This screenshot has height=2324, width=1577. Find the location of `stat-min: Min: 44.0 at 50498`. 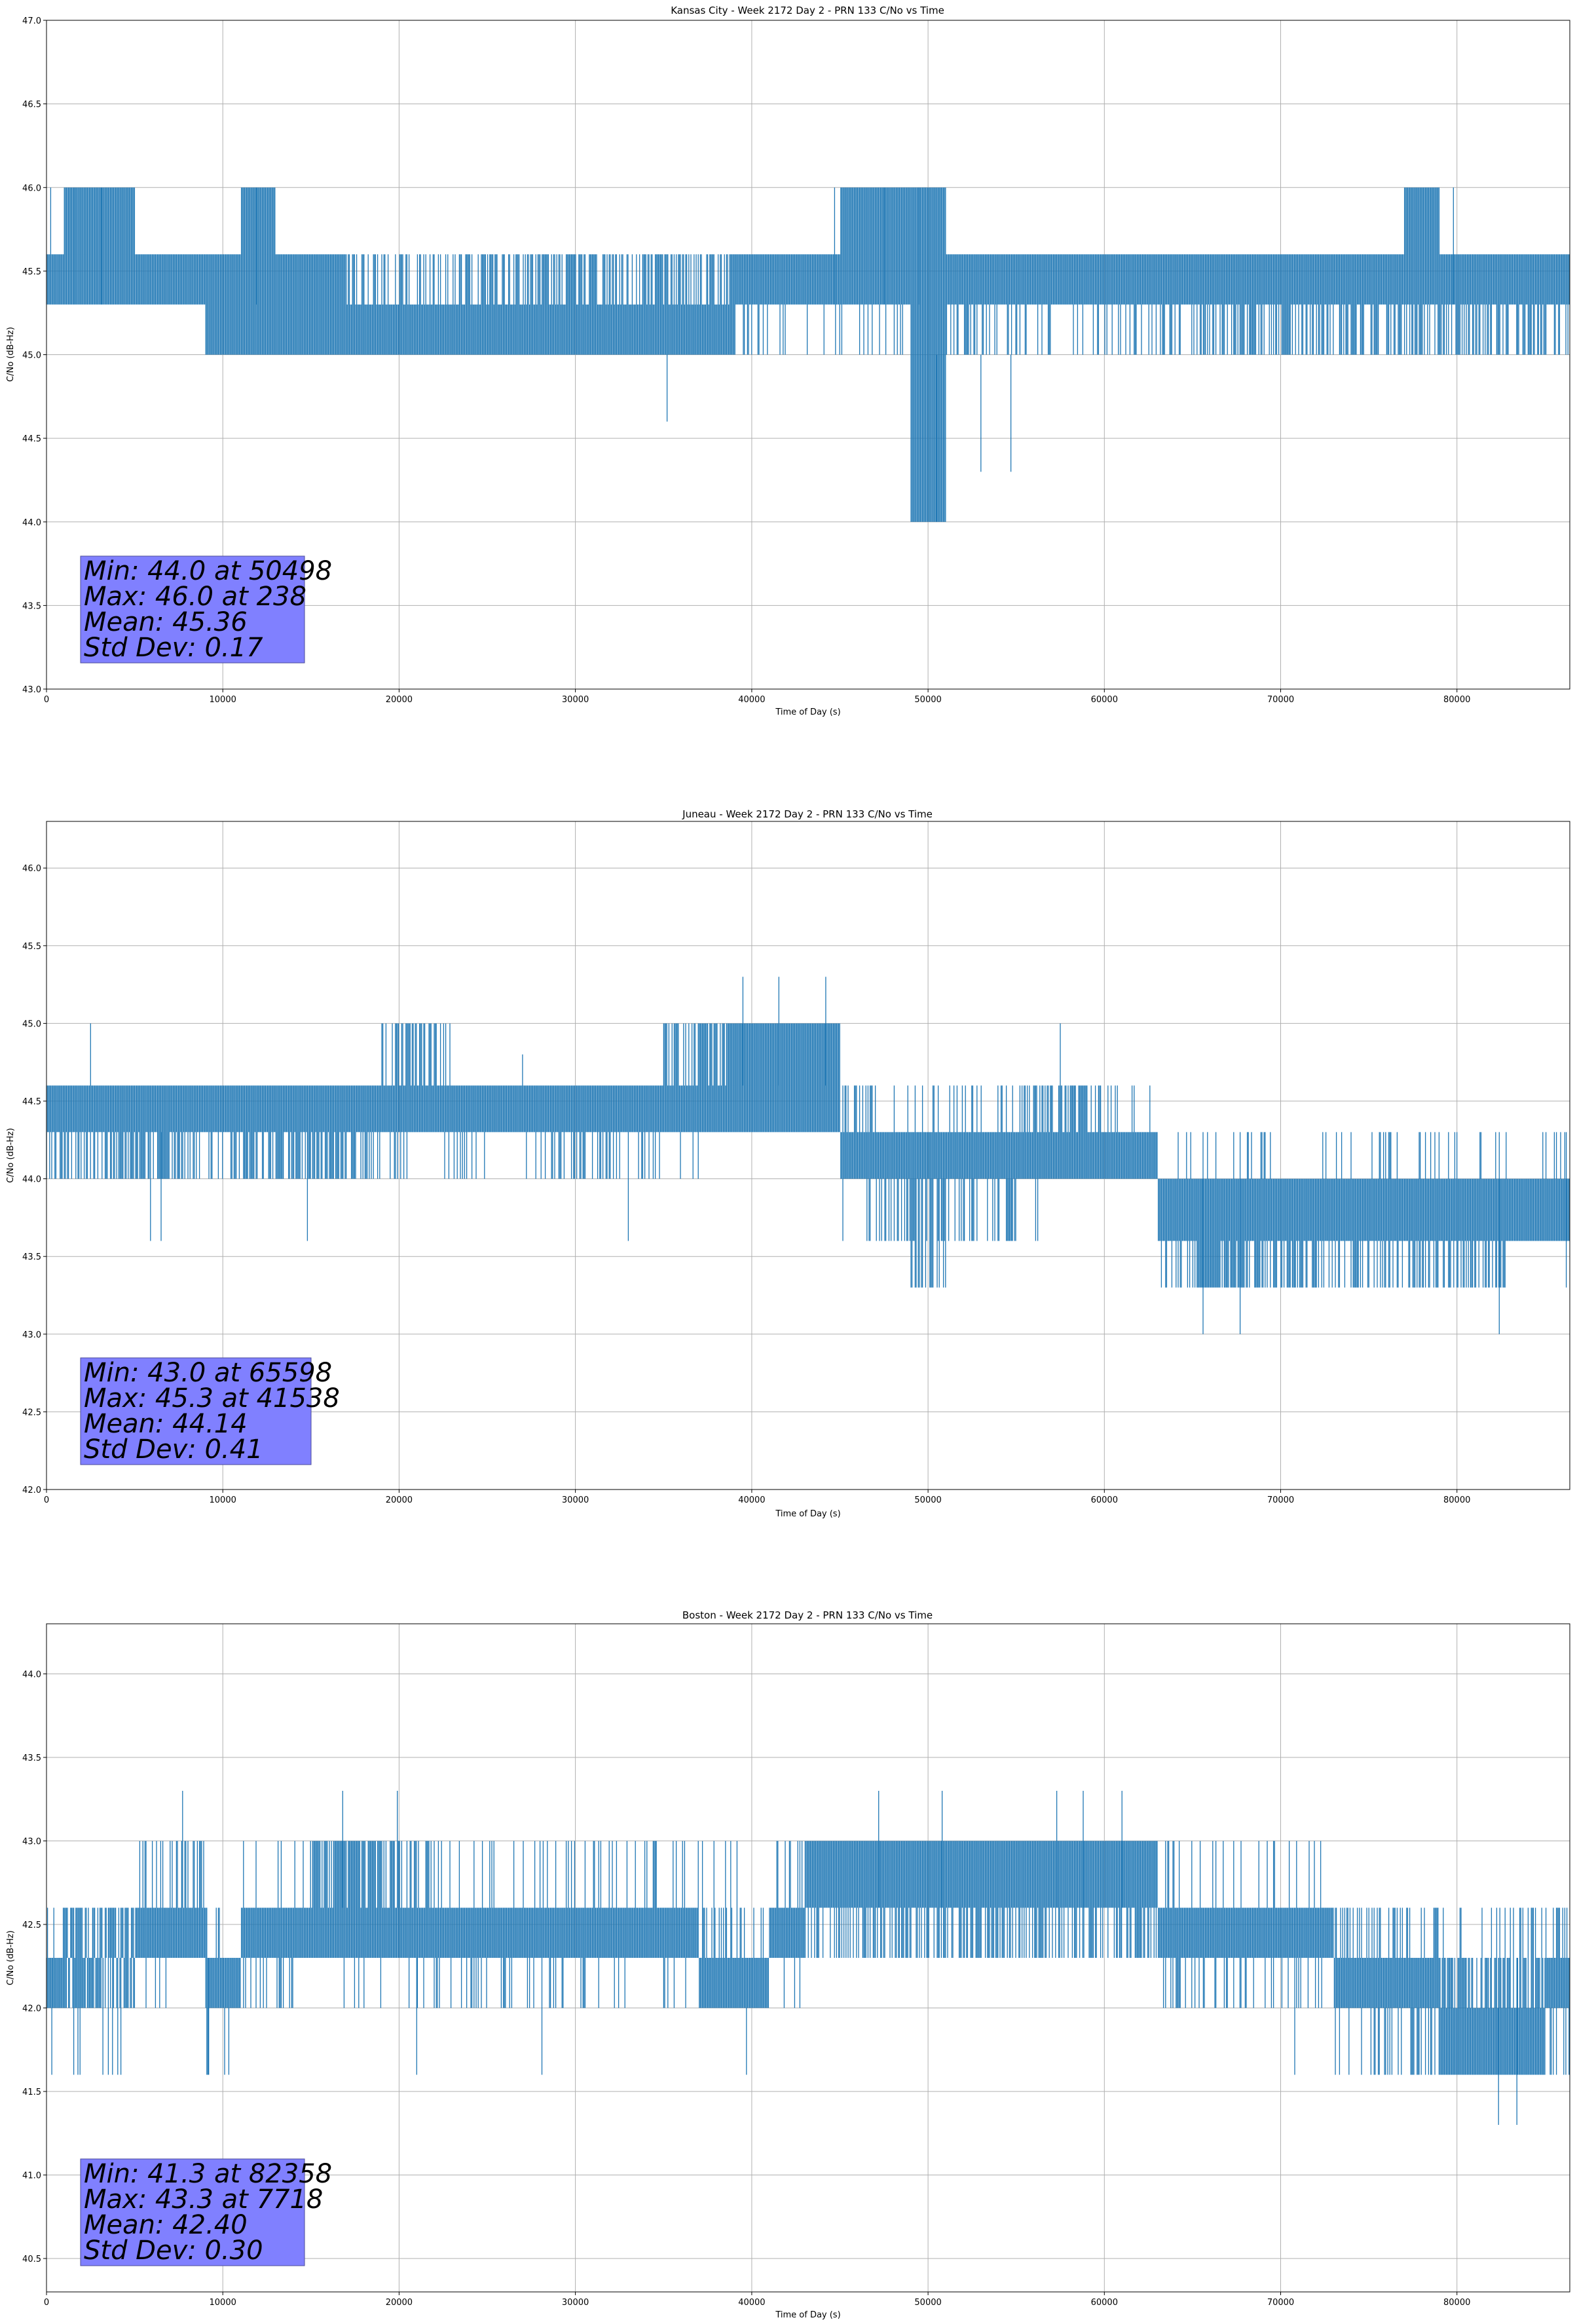

stat-min: Min: 44.0 at 50498 is located at coordinates (208, 571).